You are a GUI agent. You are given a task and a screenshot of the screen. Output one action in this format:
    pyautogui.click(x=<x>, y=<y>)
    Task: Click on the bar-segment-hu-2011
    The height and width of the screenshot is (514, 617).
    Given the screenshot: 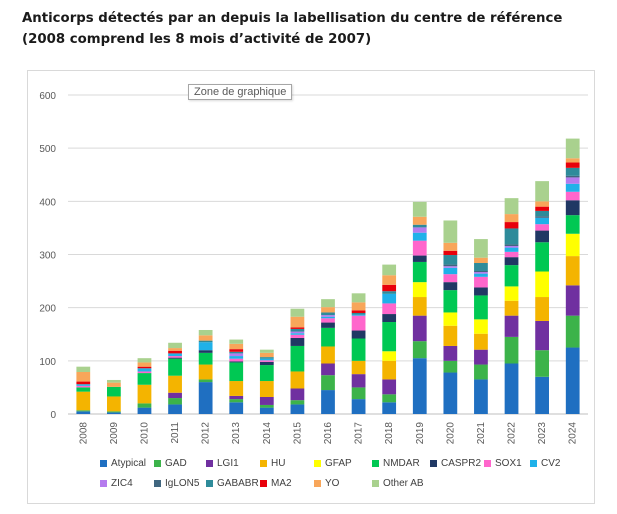 What is the action you would take?
    pyautogui.click(x=175, y=384)
    